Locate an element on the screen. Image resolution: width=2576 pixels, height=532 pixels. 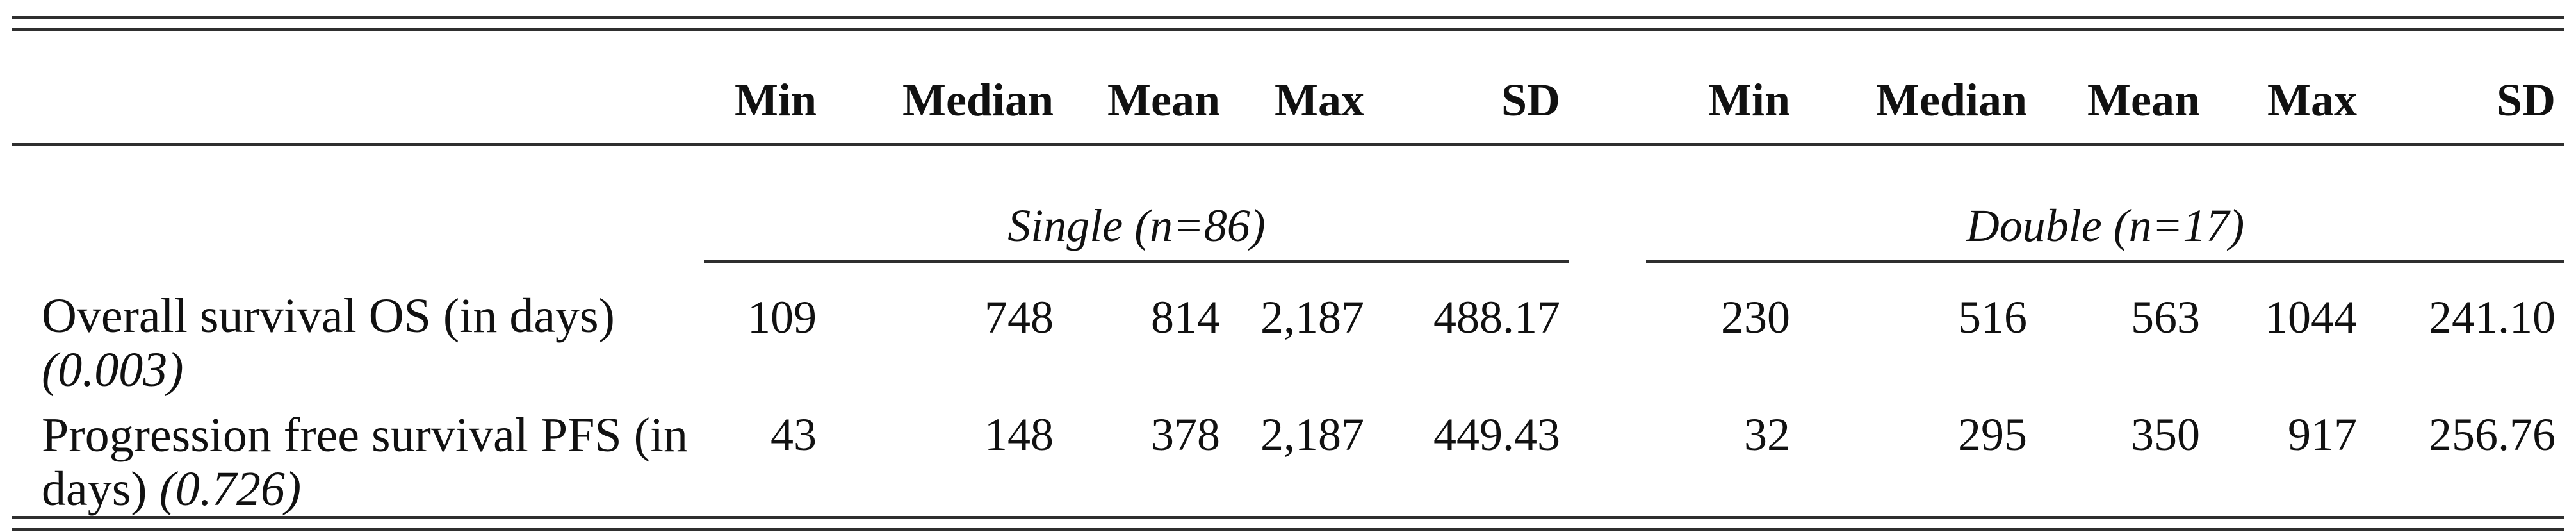
col-header-double-max: Max is located at coordinates (2287, 89).